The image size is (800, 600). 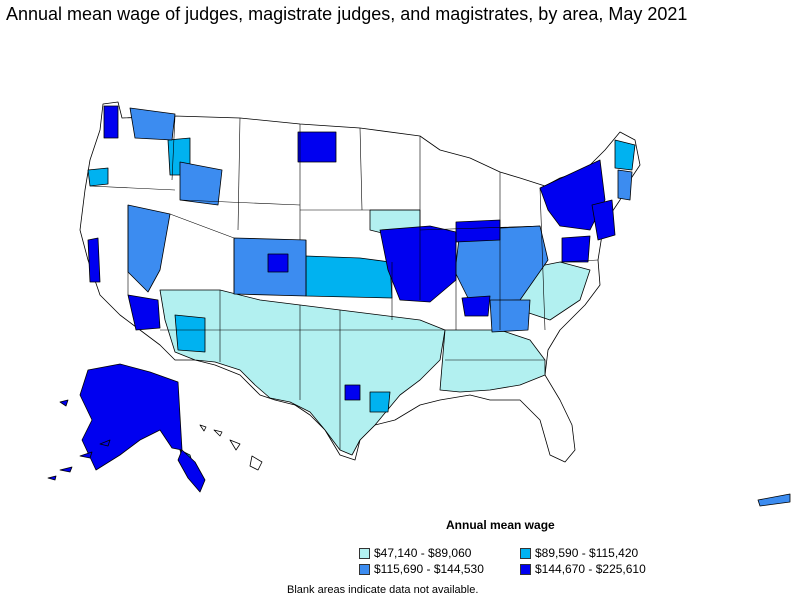 I want to click on region-sw-dark, so click(x=144, y=312).